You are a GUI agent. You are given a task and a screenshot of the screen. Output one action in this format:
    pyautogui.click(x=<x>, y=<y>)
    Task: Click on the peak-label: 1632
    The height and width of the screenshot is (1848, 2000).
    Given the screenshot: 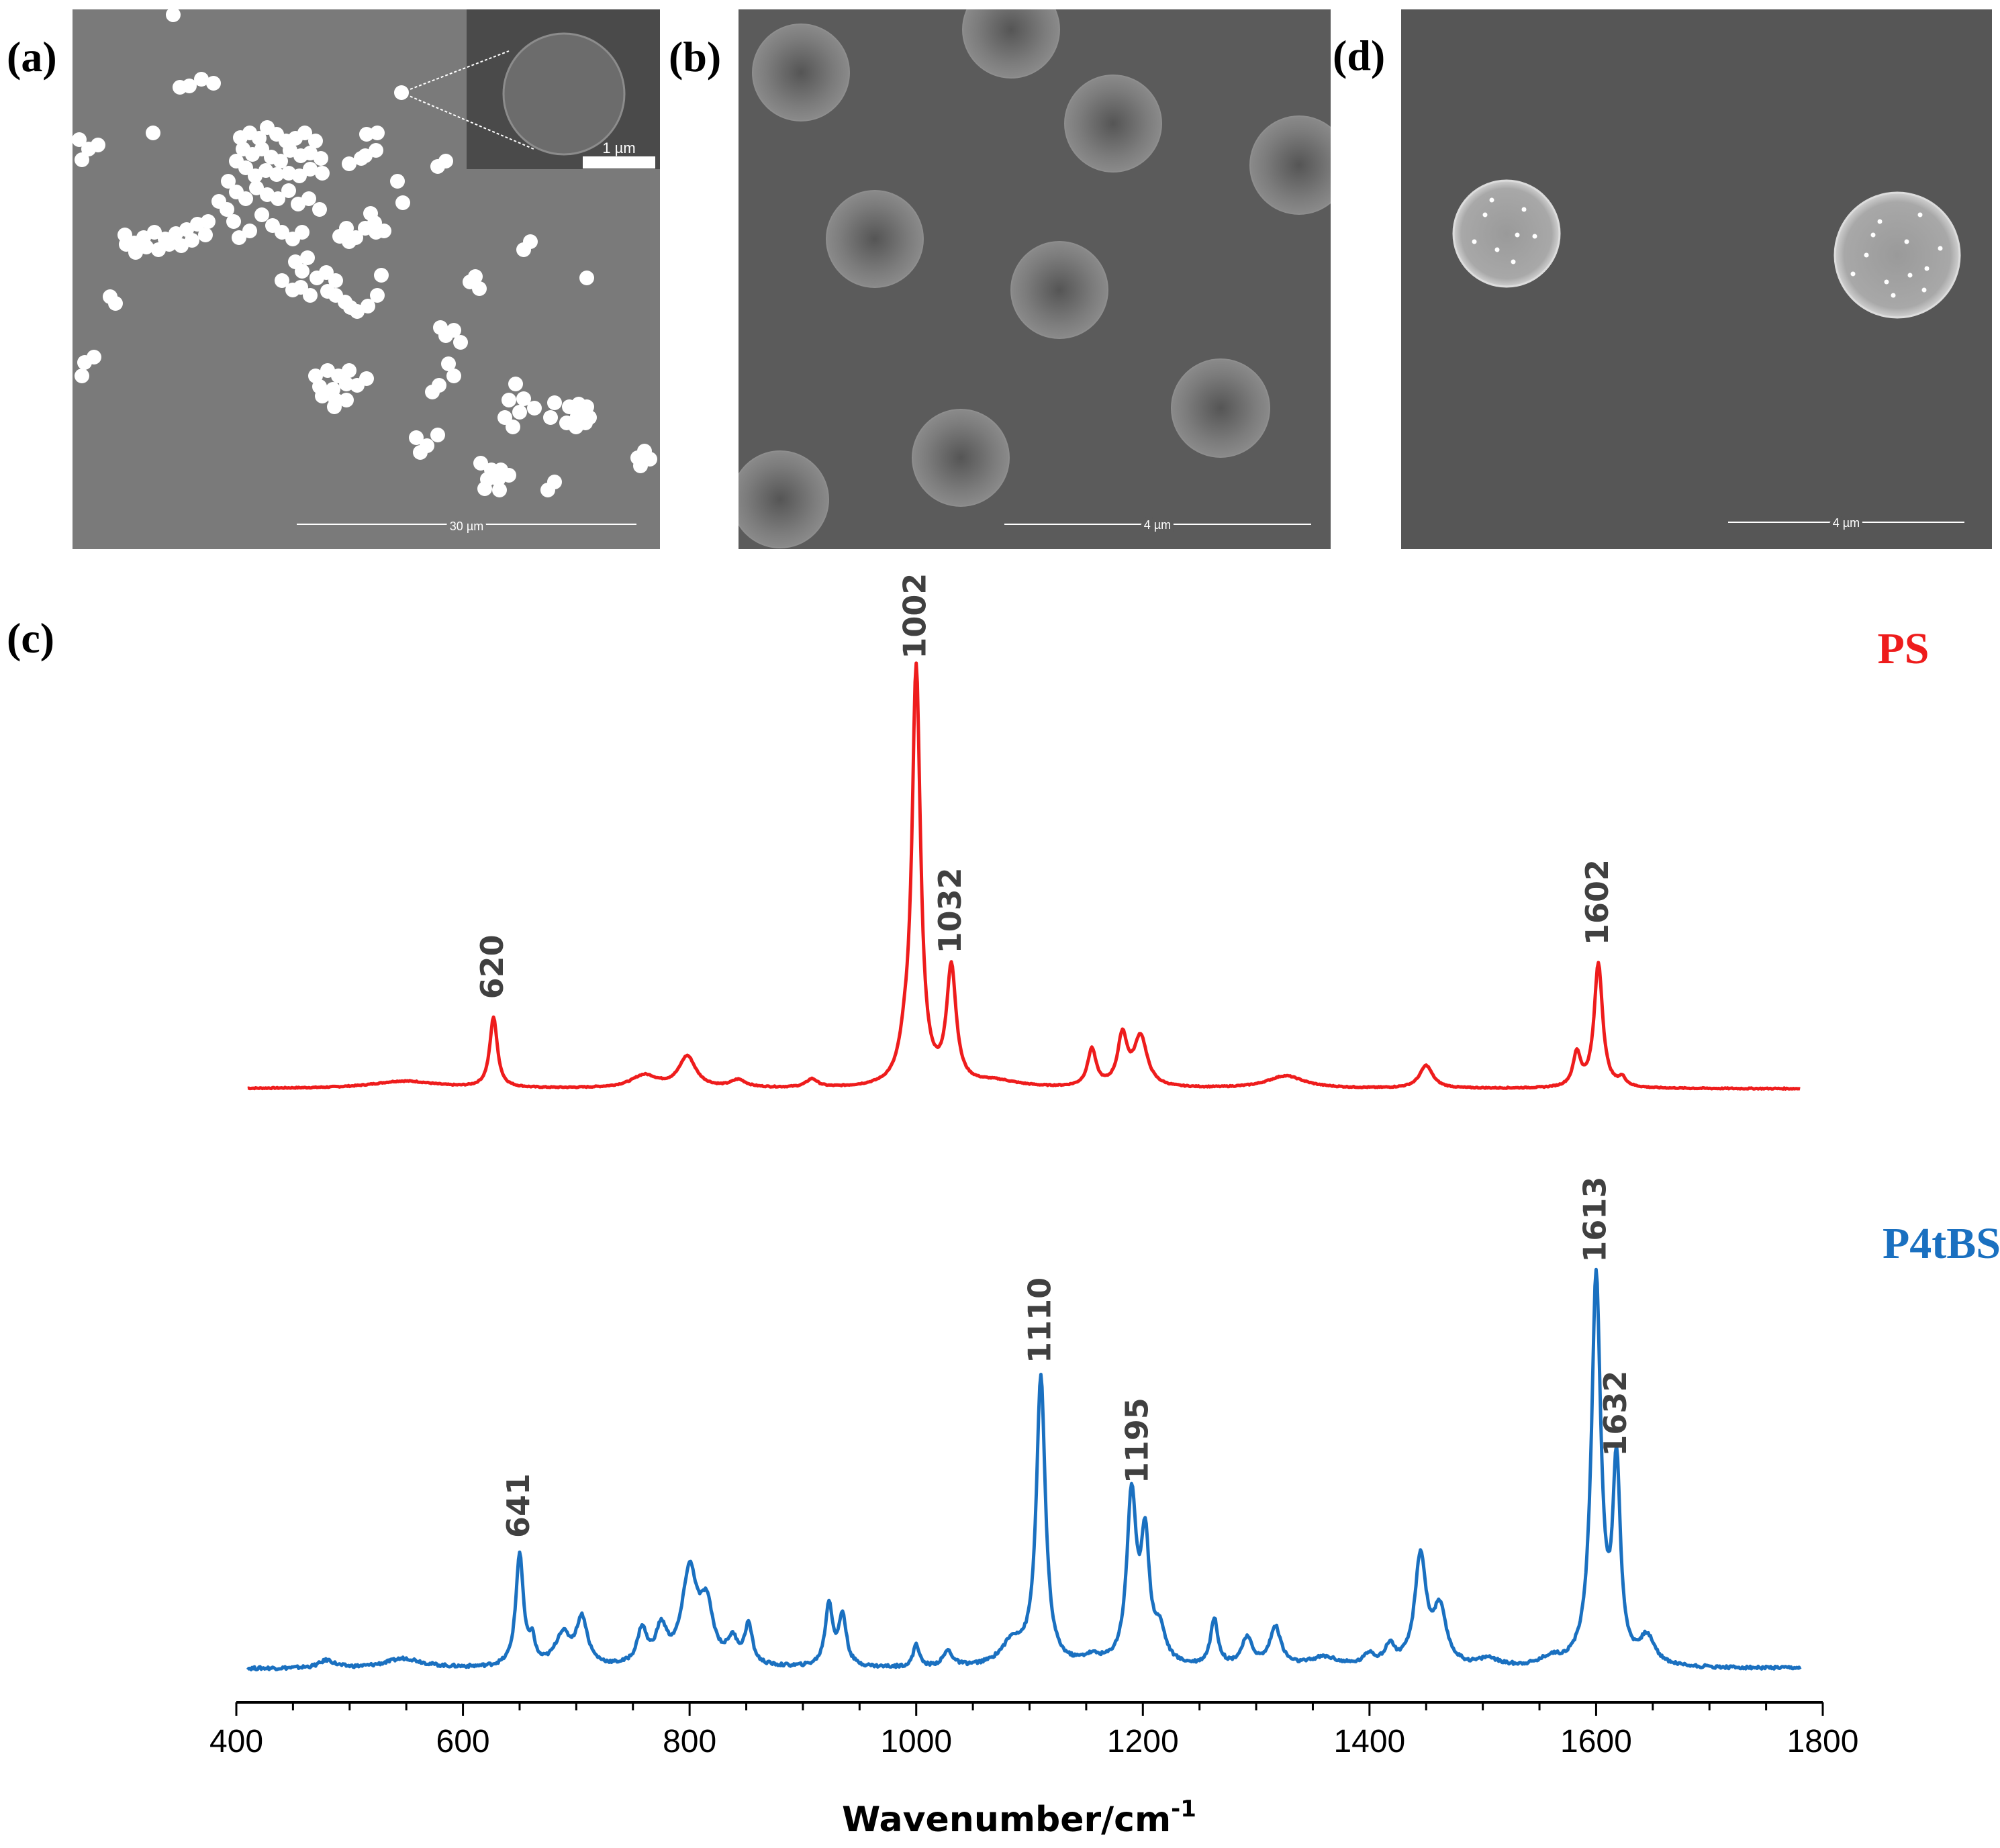 What is the action you would take?
    pyautogui.click(x=1615, y=1414)
    